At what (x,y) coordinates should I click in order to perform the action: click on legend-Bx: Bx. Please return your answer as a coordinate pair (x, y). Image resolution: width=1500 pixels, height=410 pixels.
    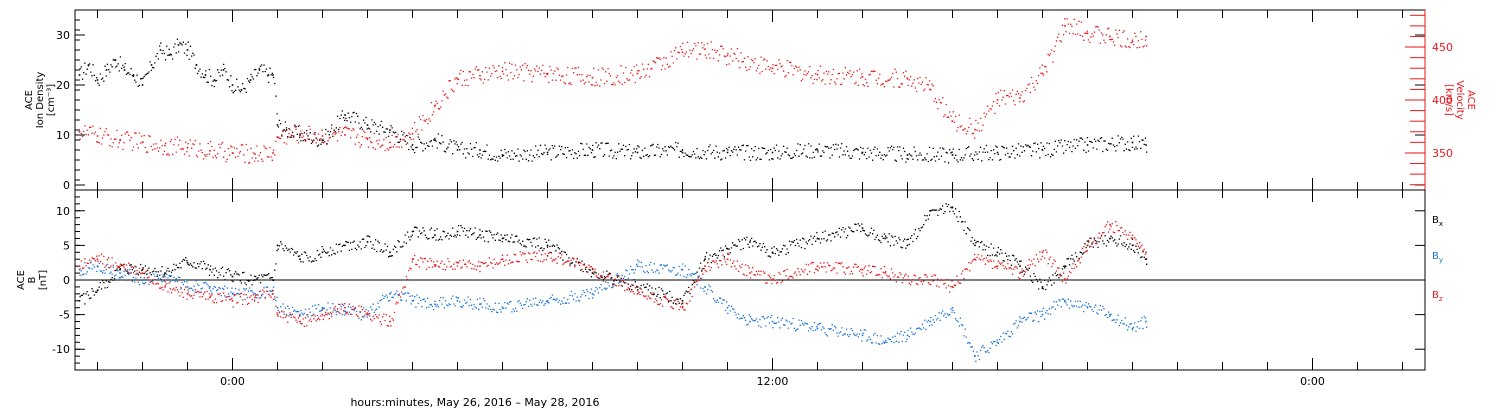
    Looking at the image, I should click on (1437, 221).